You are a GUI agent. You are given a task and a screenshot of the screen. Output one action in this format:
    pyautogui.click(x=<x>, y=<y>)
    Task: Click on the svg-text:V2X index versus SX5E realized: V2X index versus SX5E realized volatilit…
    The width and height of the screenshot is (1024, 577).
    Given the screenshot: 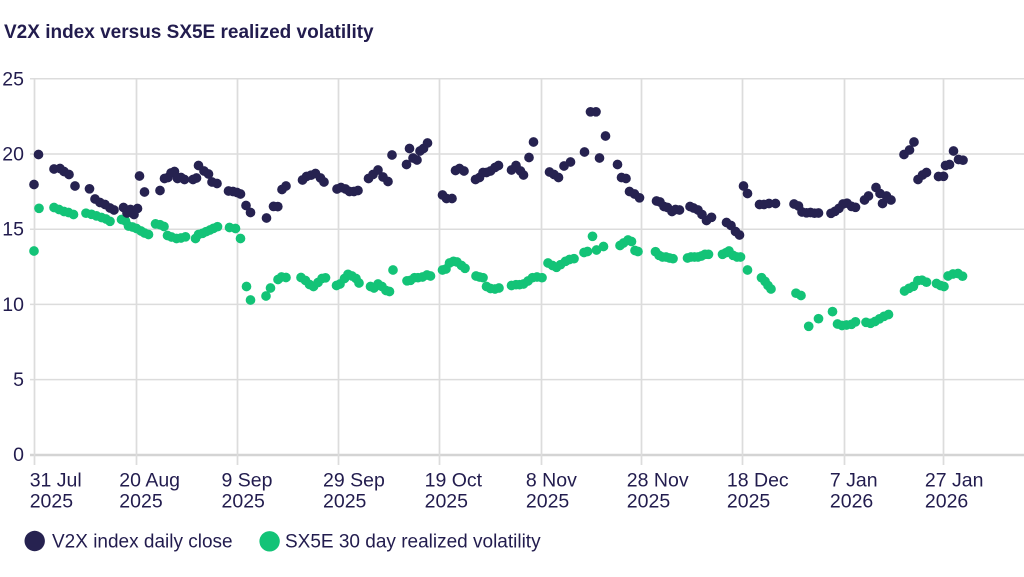 What is the action you would take?
    pyautogui.click(x=189, y=32)
    